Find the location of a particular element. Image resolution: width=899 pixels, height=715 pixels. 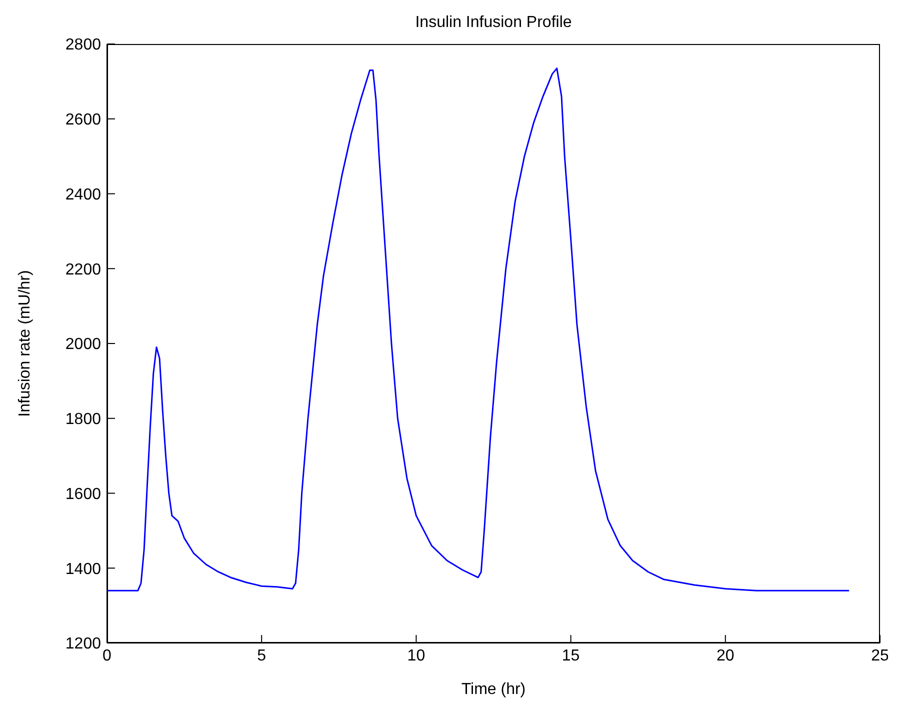

x-tick-label: 5 is located at coordinates (261, 655).